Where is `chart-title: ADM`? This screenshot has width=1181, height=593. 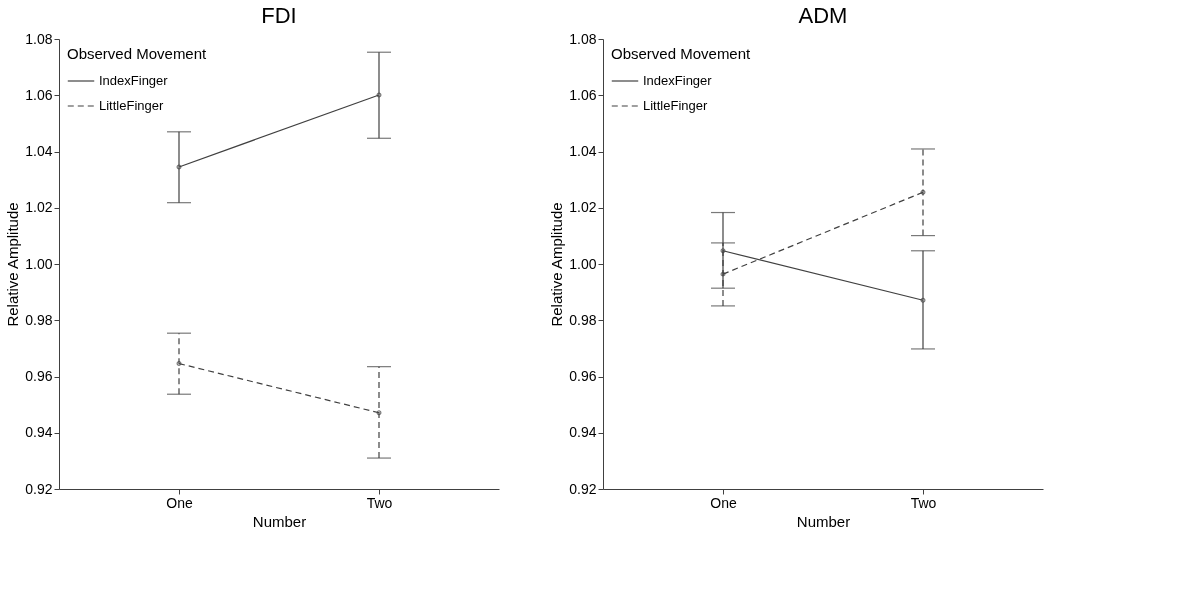 chart-title: ADM is located at coordinates (823, 15).